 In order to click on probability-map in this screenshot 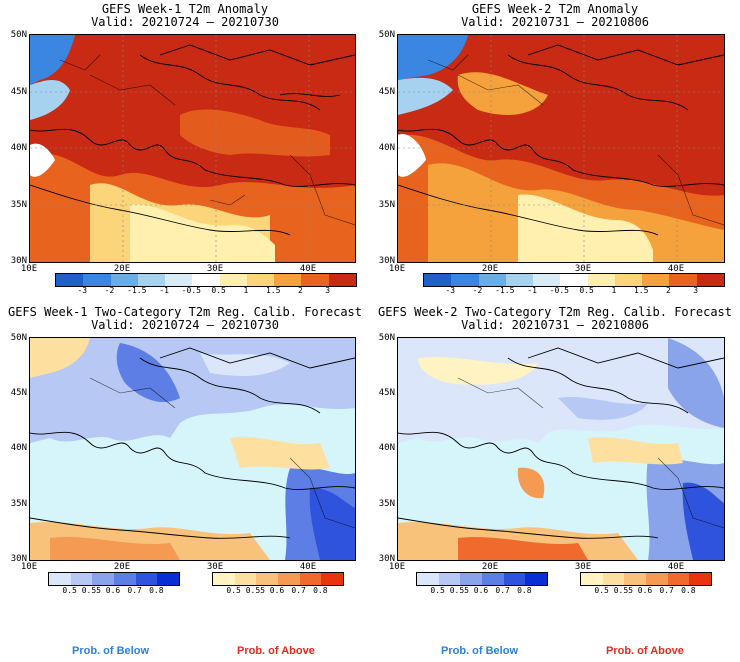, I will do `click(561, 449)`.